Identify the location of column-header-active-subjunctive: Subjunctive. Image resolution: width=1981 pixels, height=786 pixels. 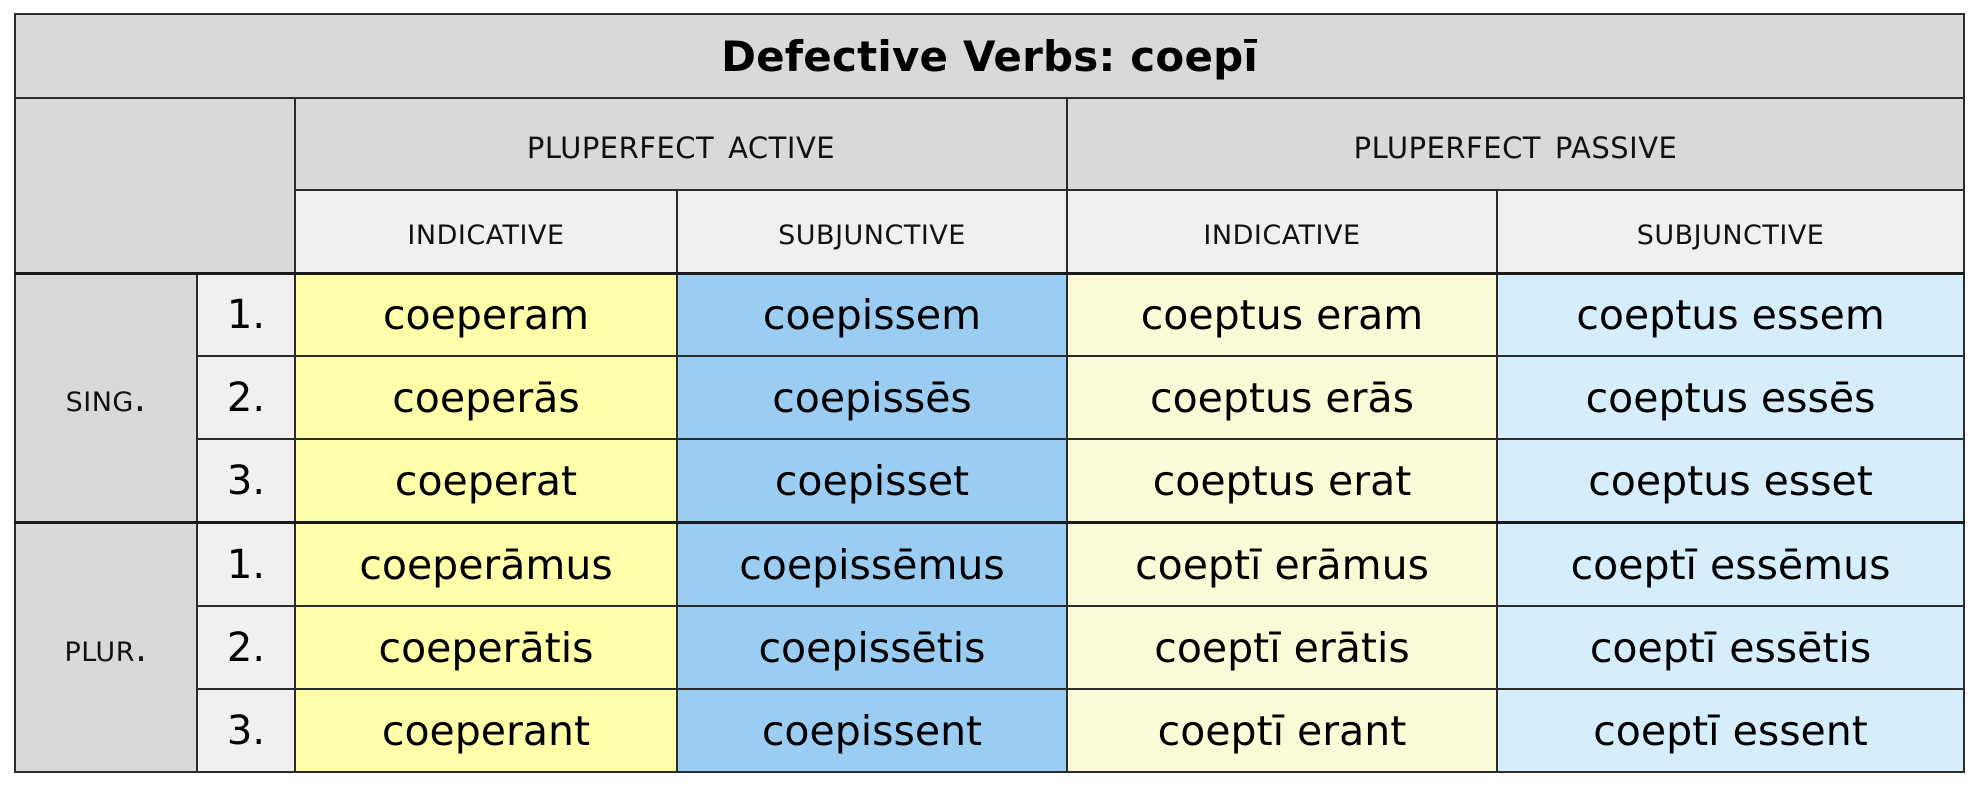
(872, 231).